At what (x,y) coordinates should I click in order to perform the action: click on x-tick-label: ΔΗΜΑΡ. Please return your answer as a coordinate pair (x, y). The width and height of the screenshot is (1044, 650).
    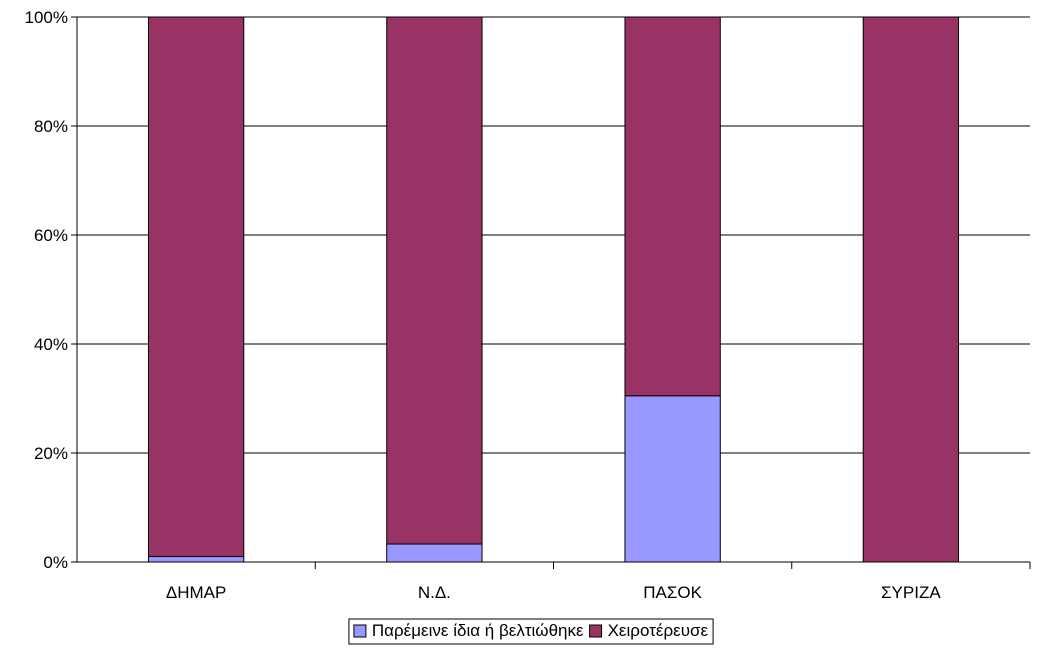
    Looking at the image, I should click on (196, 592).